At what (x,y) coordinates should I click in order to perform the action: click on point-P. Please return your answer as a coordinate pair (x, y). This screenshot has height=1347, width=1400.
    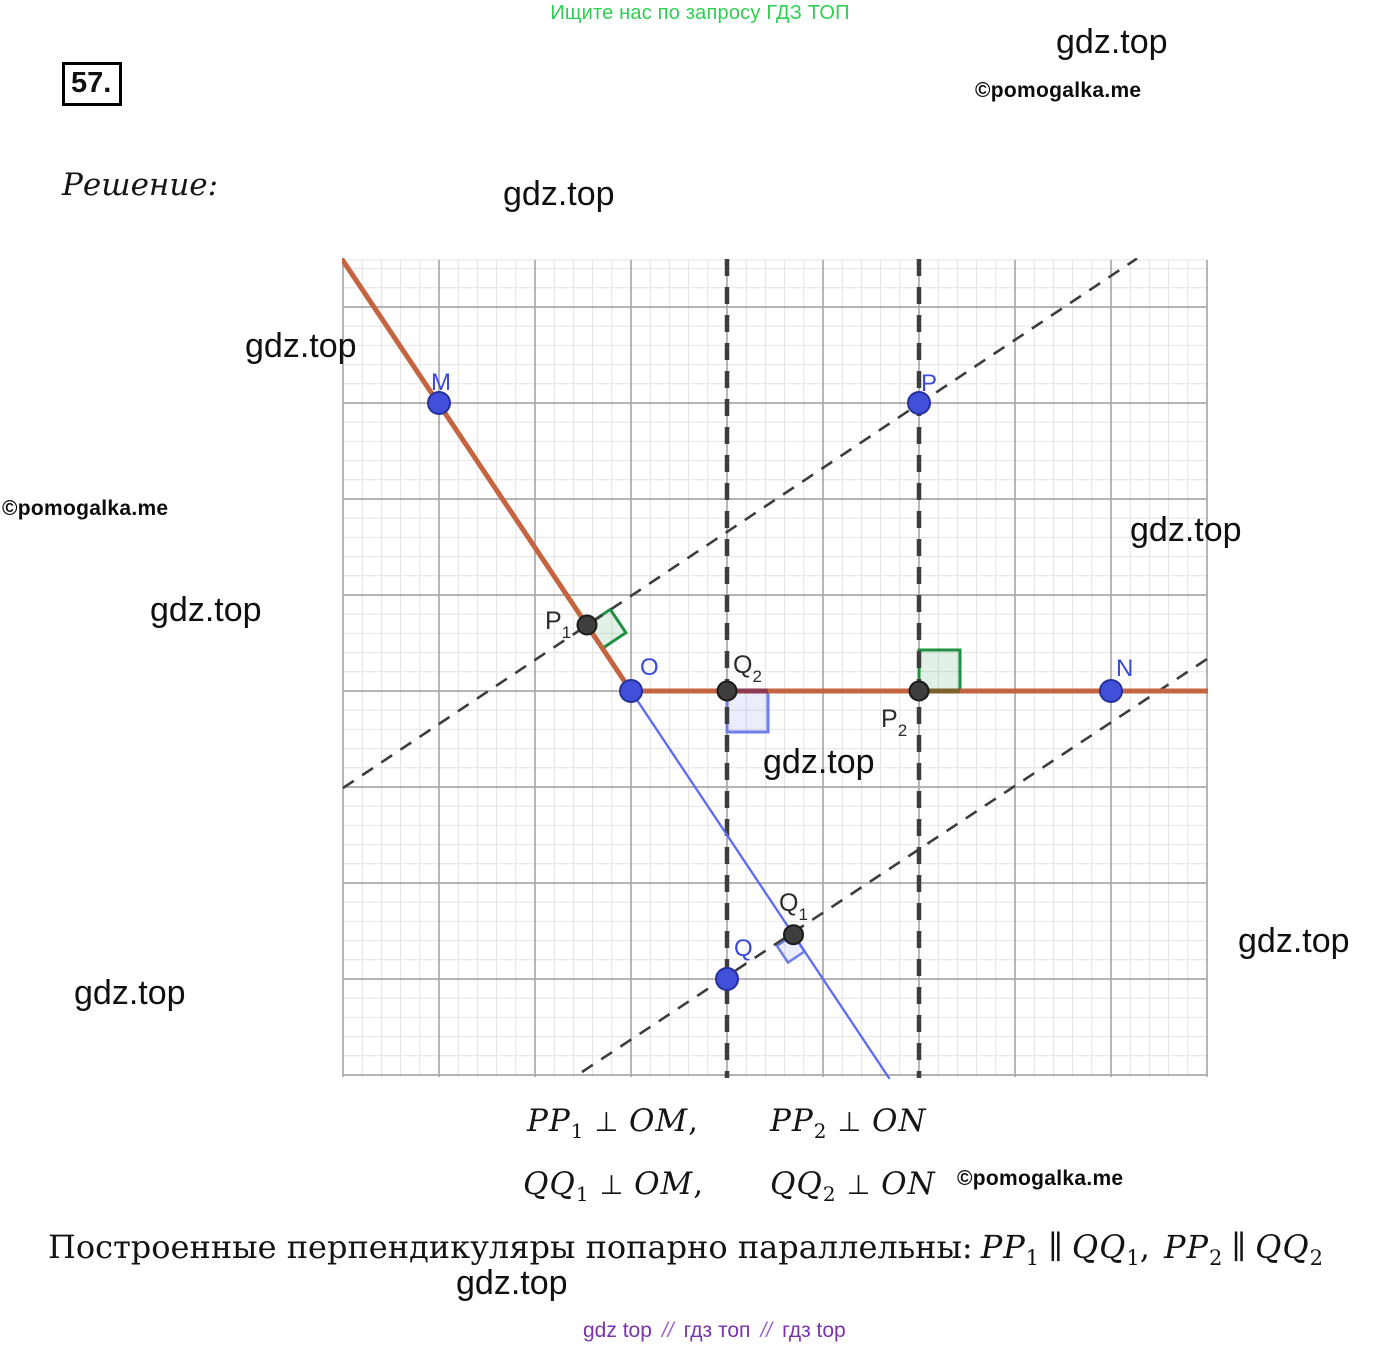
    Looking at the image, I should click on (919, 403).